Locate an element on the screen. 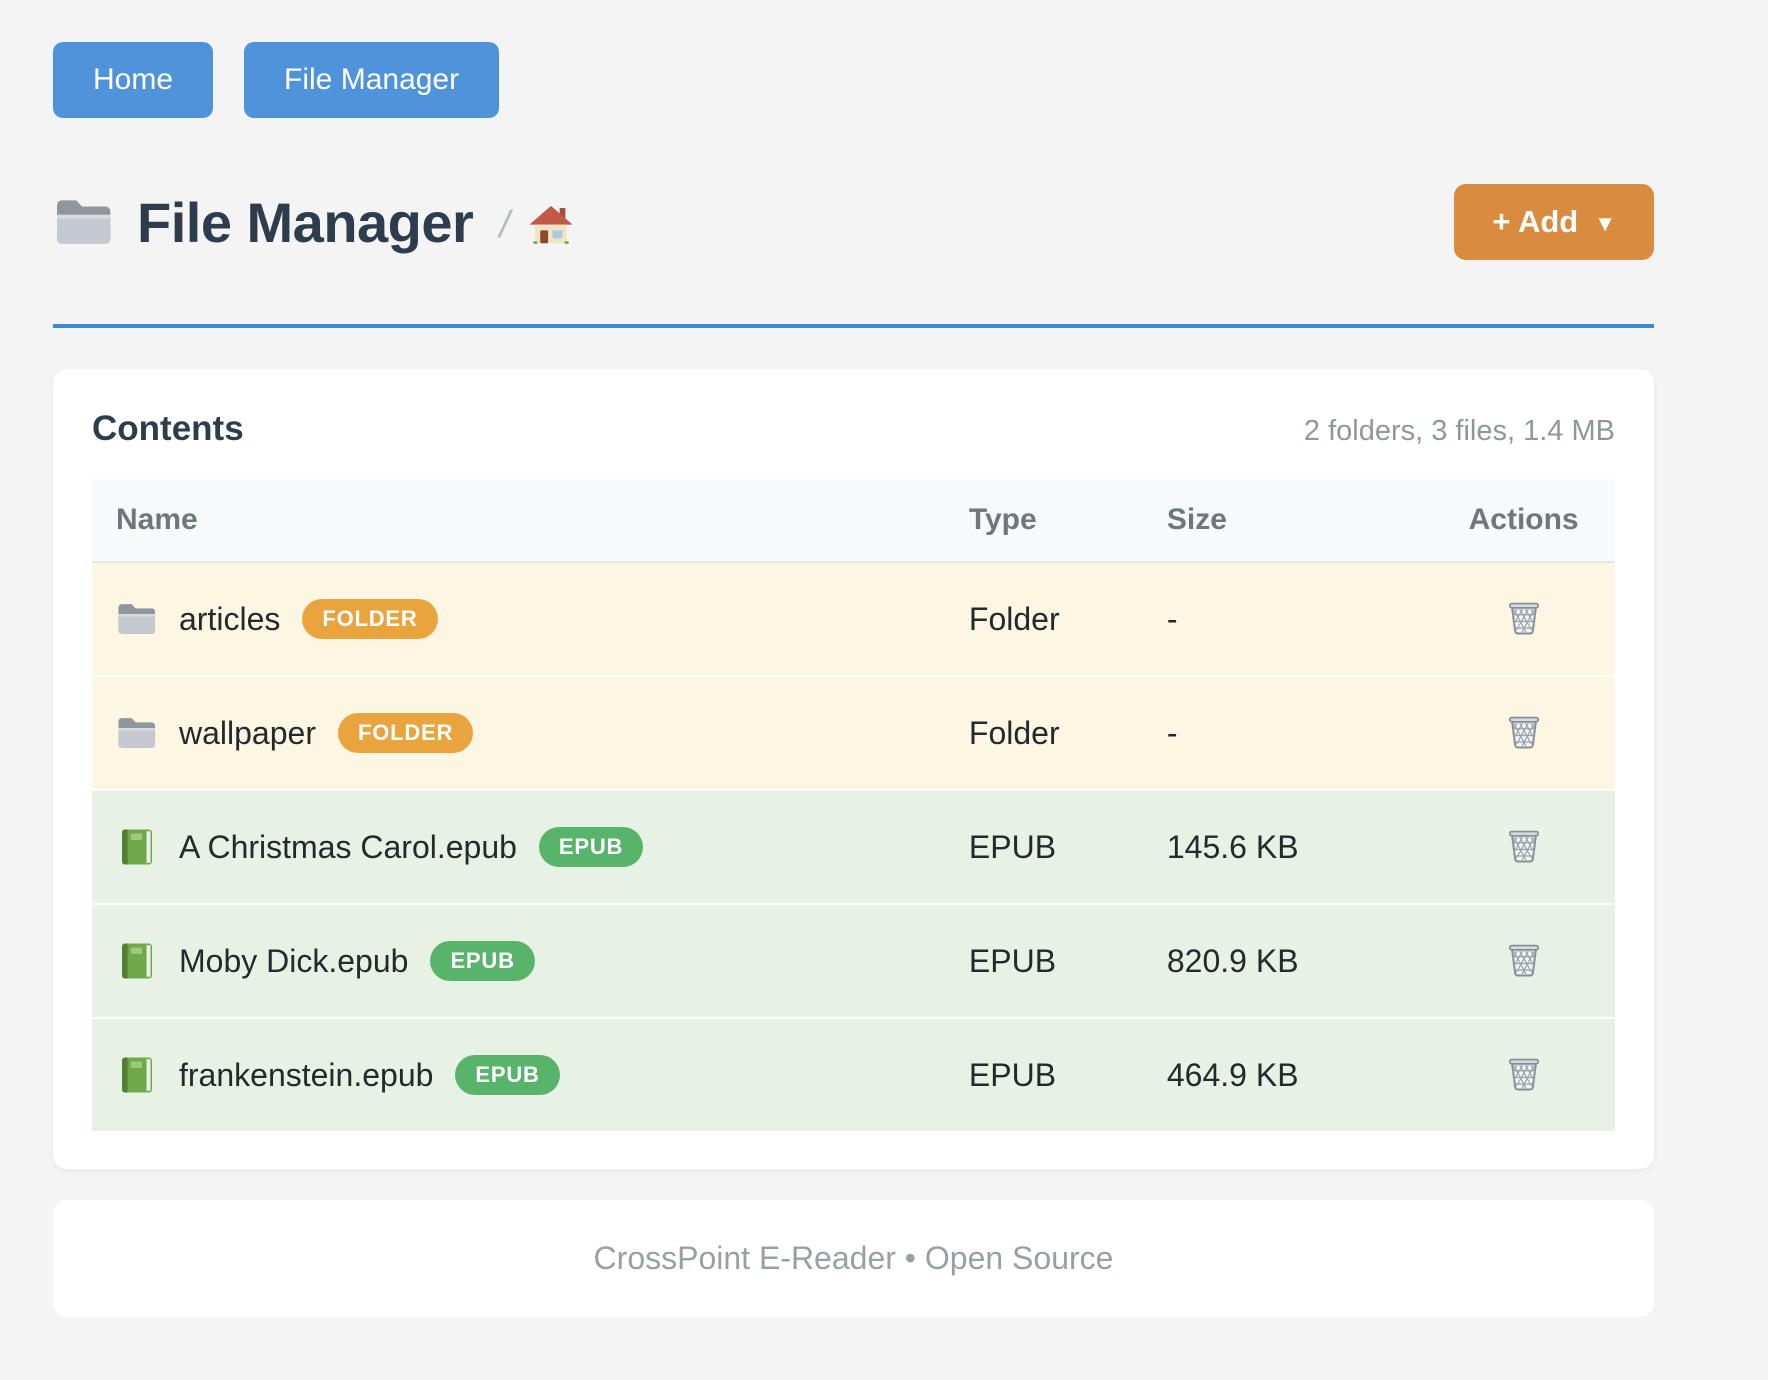  column-header-actions: Actions is located at coordinates (1523, 521).